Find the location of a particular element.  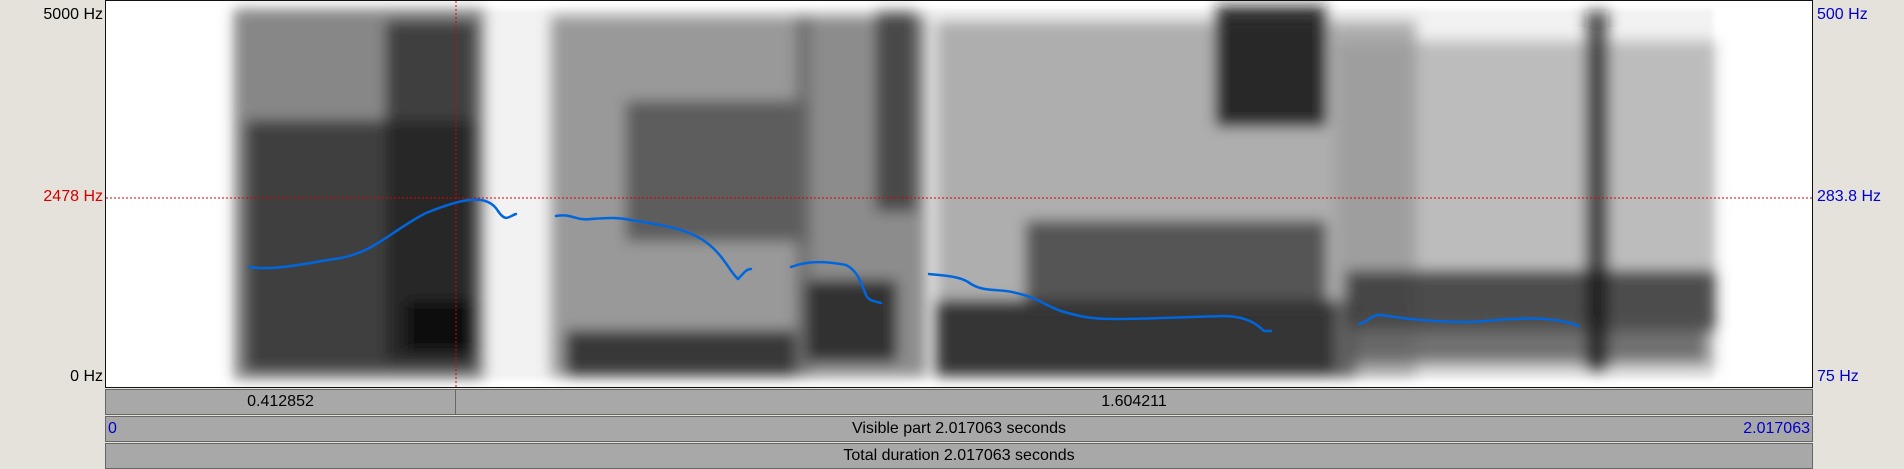

visible-end-time: 2.017063 is located at coordinates (1776, 428).